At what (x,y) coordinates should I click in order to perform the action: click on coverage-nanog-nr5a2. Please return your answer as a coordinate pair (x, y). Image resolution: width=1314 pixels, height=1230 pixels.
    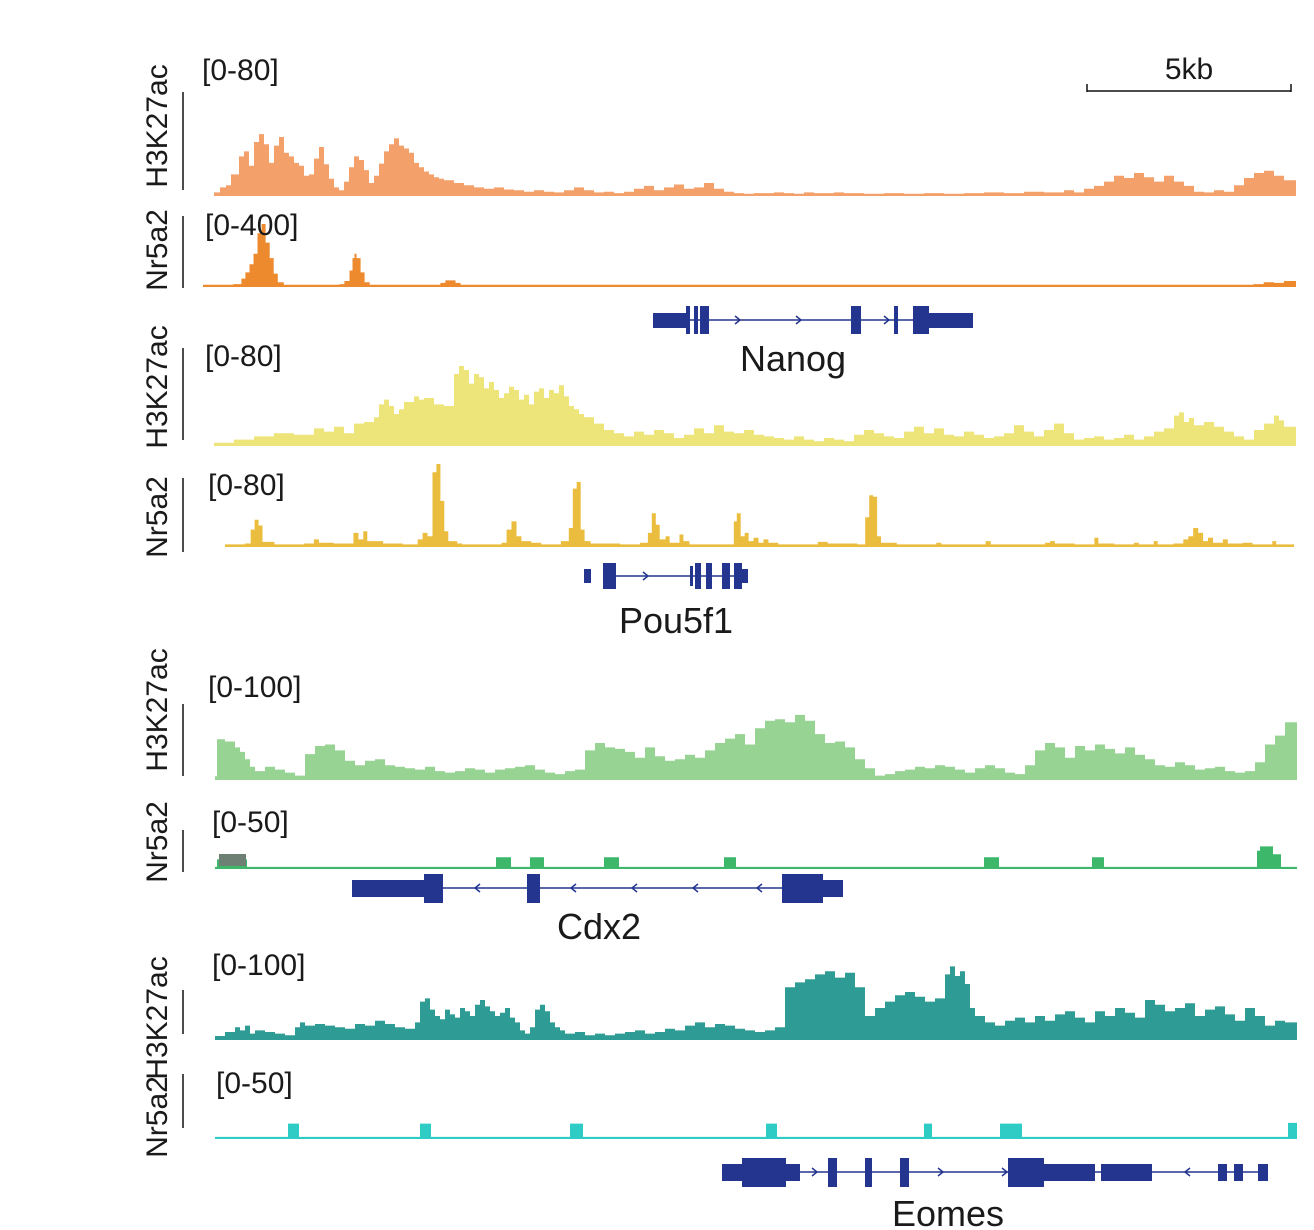
    Looking at the image, I should click on (749, 255).